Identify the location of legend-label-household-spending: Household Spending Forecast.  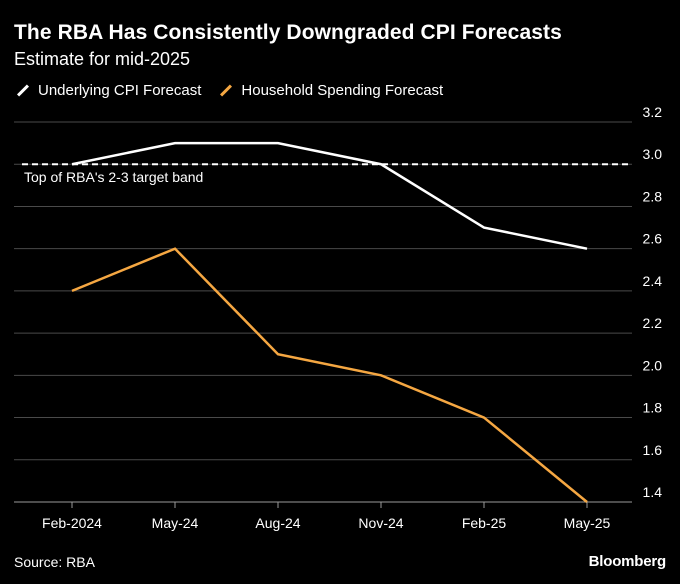
(342, 90).